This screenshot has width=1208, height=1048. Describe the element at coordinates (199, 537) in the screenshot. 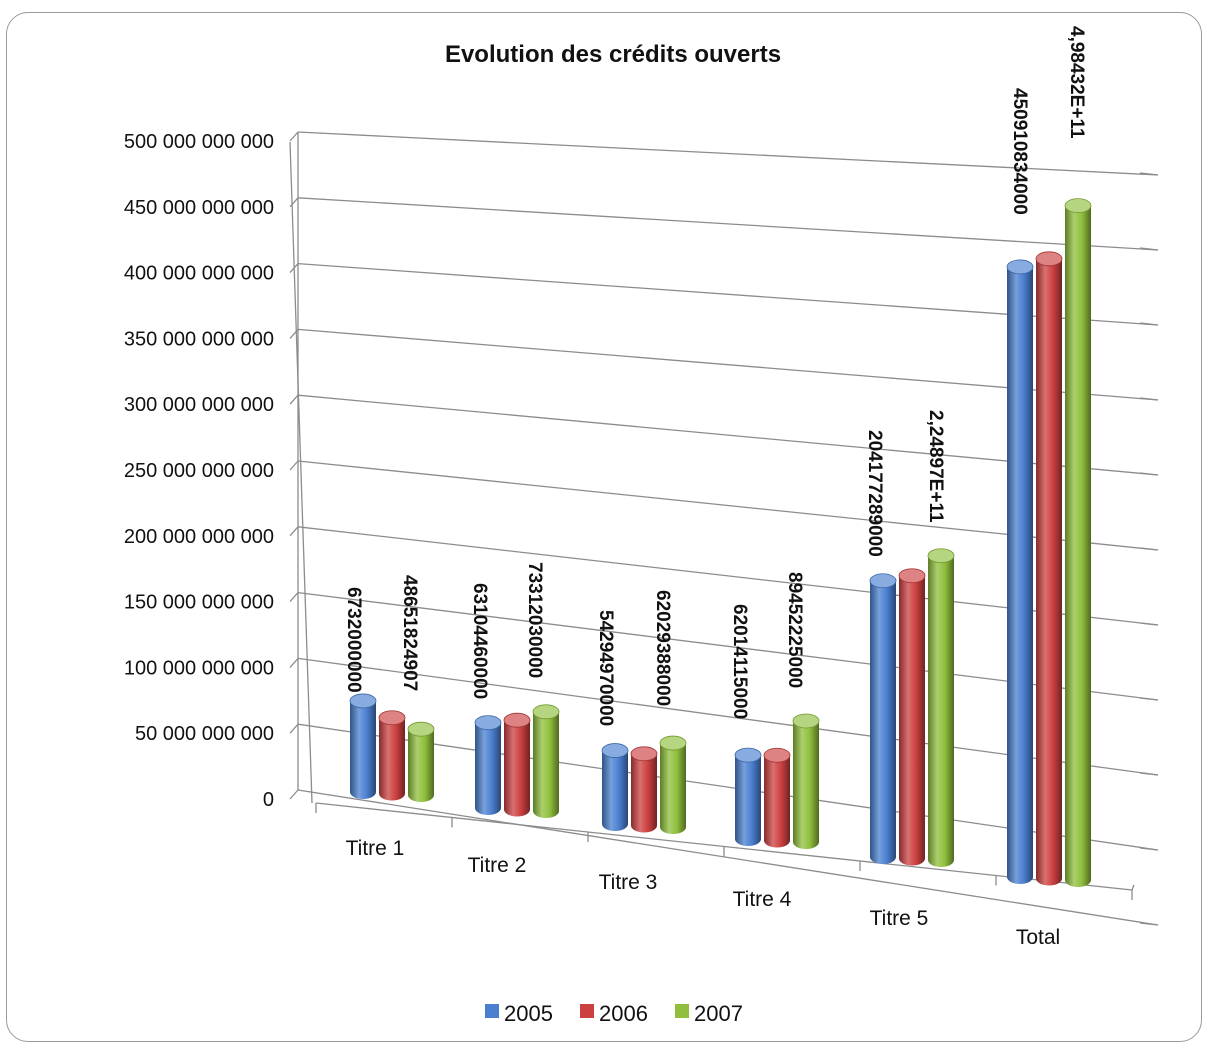

I see `y-tick-label: 200 000 000 000` at that location.